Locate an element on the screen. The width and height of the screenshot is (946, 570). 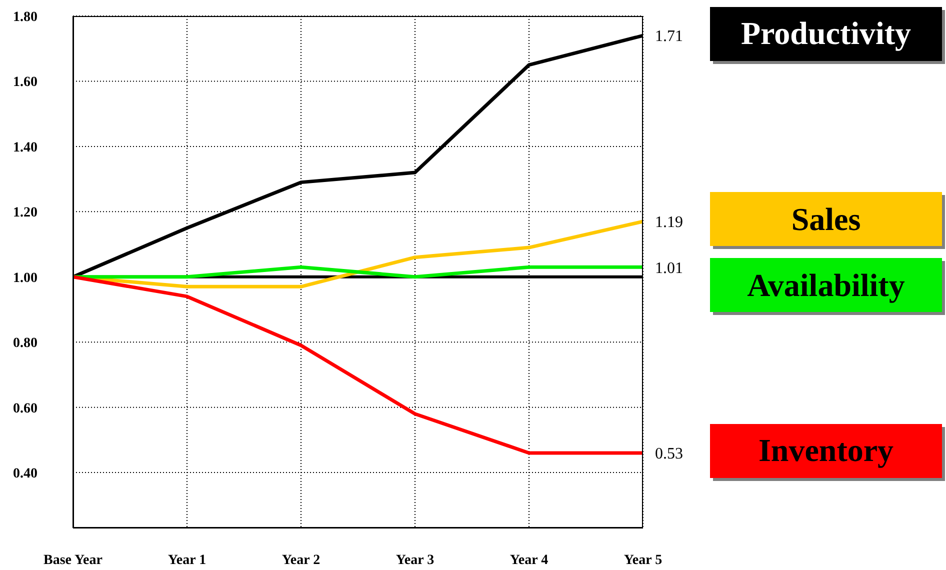
annotation: 1.71 is located at coordinates (669, 37).